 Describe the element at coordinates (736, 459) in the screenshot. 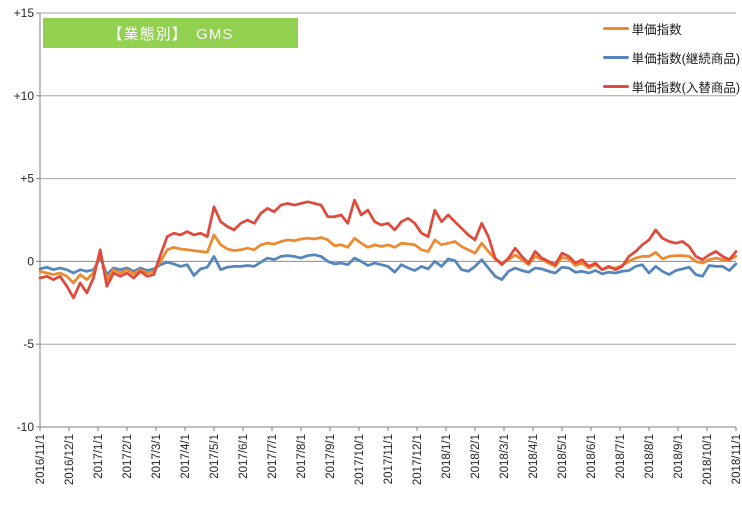

I see `x-tick-label: 2018/11/1` at that location.